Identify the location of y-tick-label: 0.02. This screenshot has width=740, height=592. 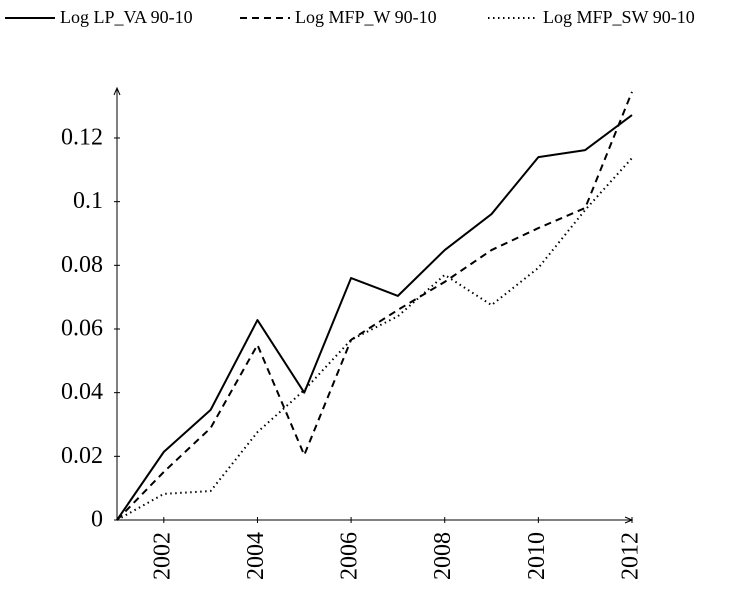
(82, 456).